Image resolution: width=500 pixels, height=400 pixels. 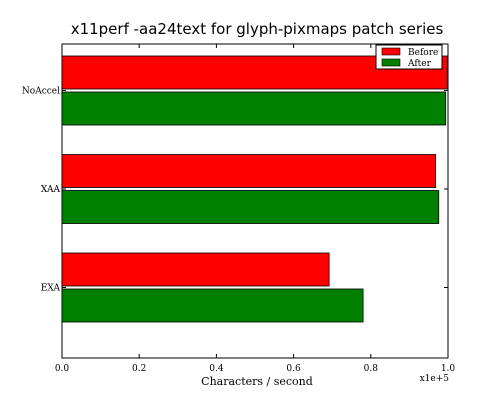 What do you see at coordinates (423, 53) in the screenshot?
I see `legend-label-before: Before` at bounding box center [423, 53].